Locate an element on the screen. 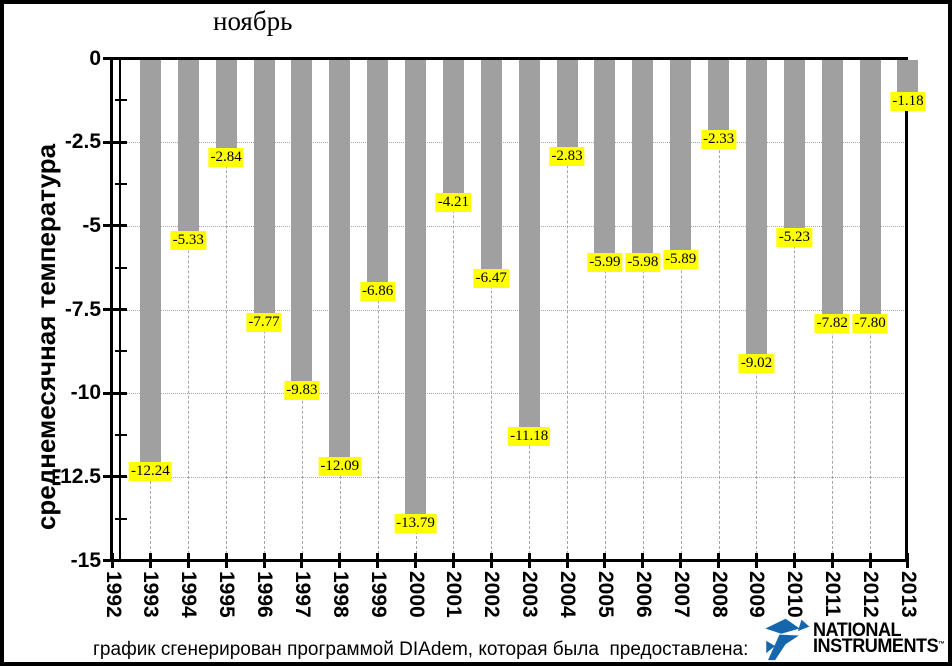 This screenshot has height=666, width=952. bar-value-label: -11.18 is located at coordinates (529, 436).